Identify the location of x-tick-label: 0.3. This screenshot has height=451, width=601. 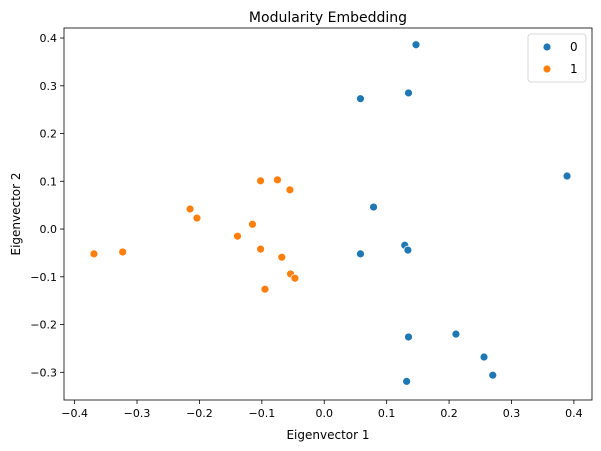
(512, 413).